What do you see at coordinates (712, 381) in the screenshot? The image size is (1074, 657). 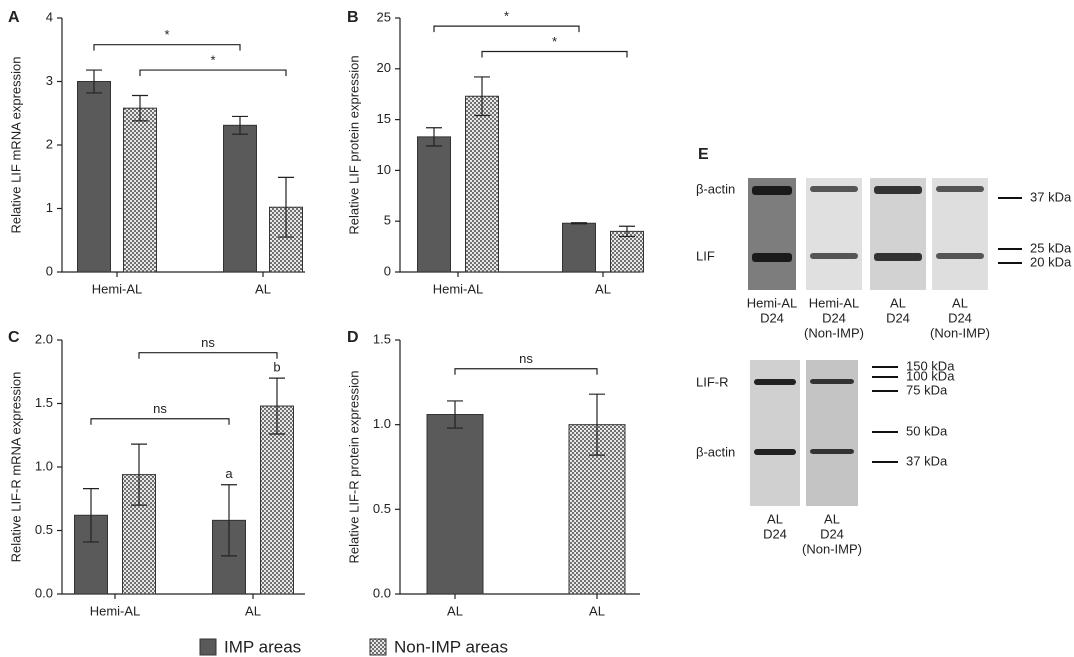 I see `row-label: LIF-R` at bounding box center [712, 381].